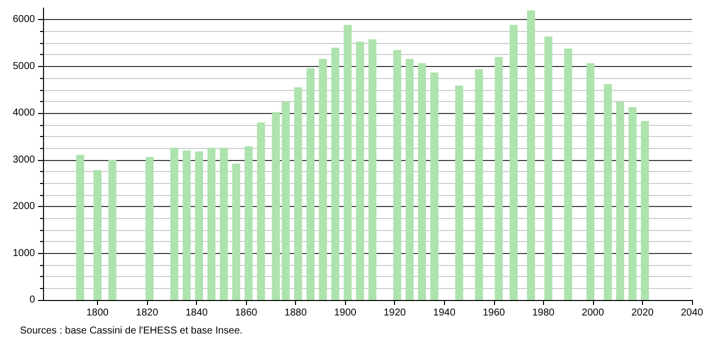 The width and height of the screenshot is (710, 340). What do you see at coordinates (24, 160) in the screenshot?
I see `y-tick-label: 3000` at bounding box center [24, 160].